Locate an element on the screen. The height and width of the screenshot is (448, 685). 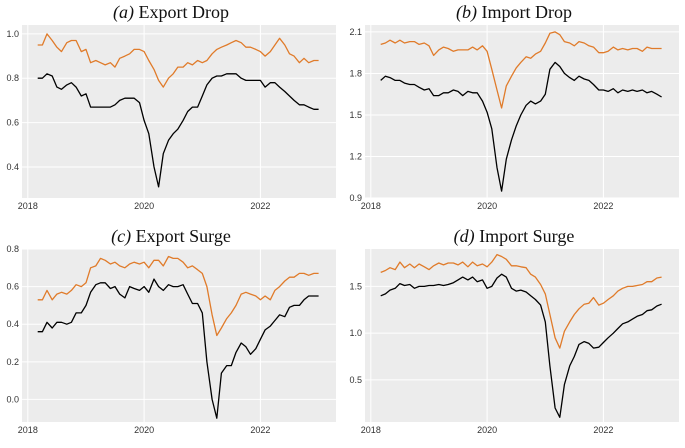
y-tick-label: 1.2 is located at coordinates (355, 156).